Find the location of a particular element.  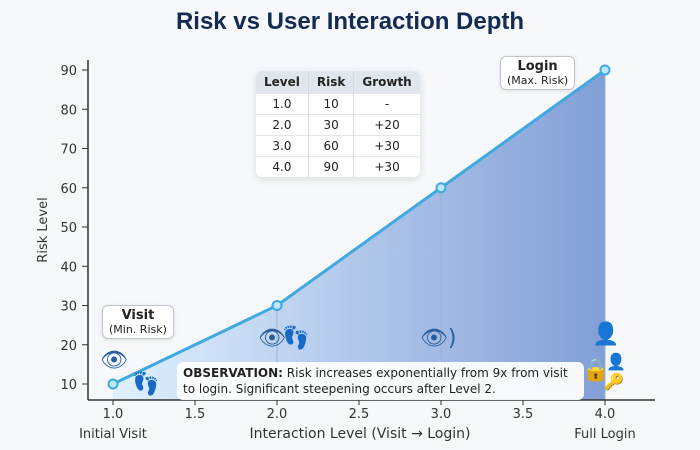

login-sub: (Max. Risk) is located at coordinates (538, 80).